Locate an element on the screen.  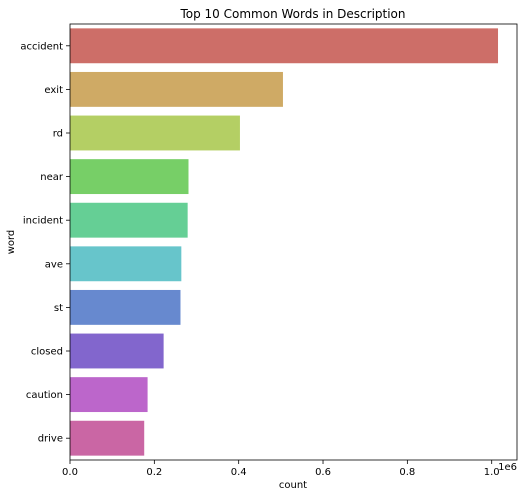
bar-drive is located at coordinates (107, 438).